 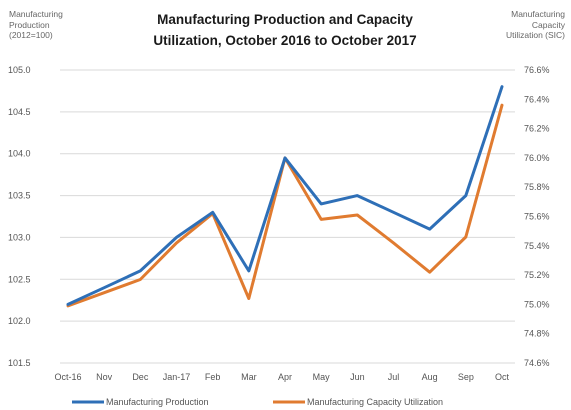 What do you see at coordinates (537, 129) in the screenshot?
I see `right-tick-label: 76.2%` at bounding box center [537, 129].